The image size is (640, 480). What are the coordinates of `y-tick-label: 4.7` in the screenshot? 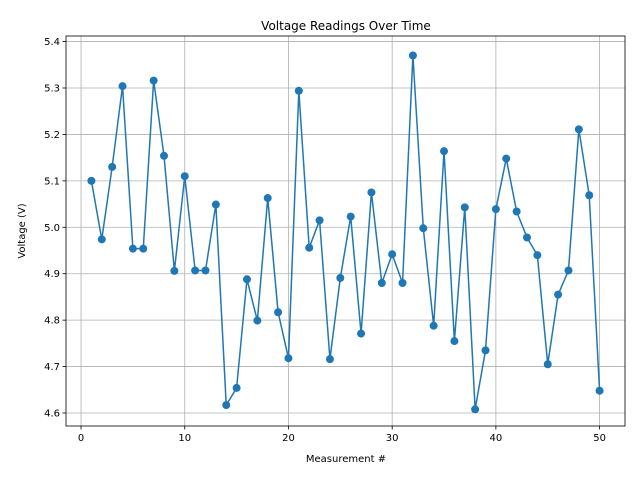 It's located at (52, 367).